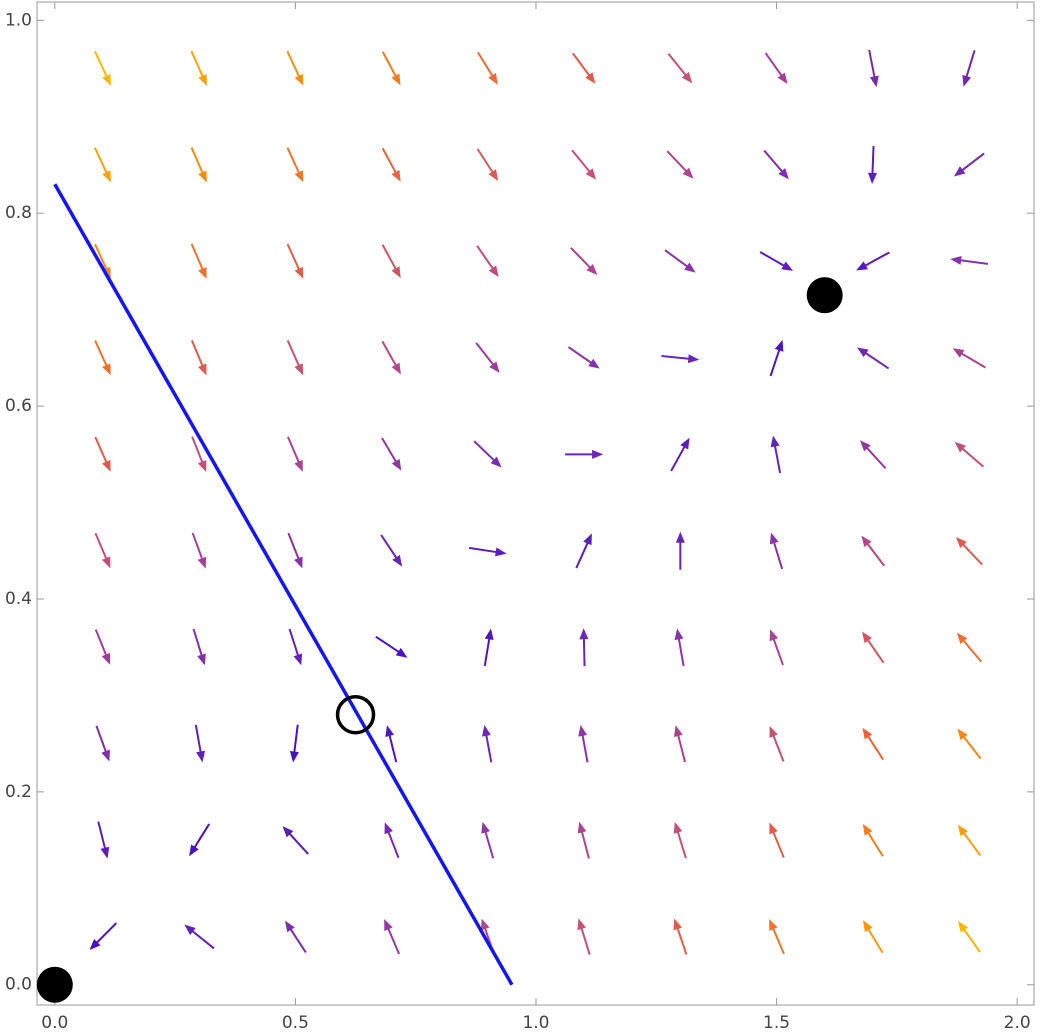  What do you see at coordinates (535, 1023) in the screenshot?
I see `x-tick-label: 1.0` at bounding box center [535, 1023].